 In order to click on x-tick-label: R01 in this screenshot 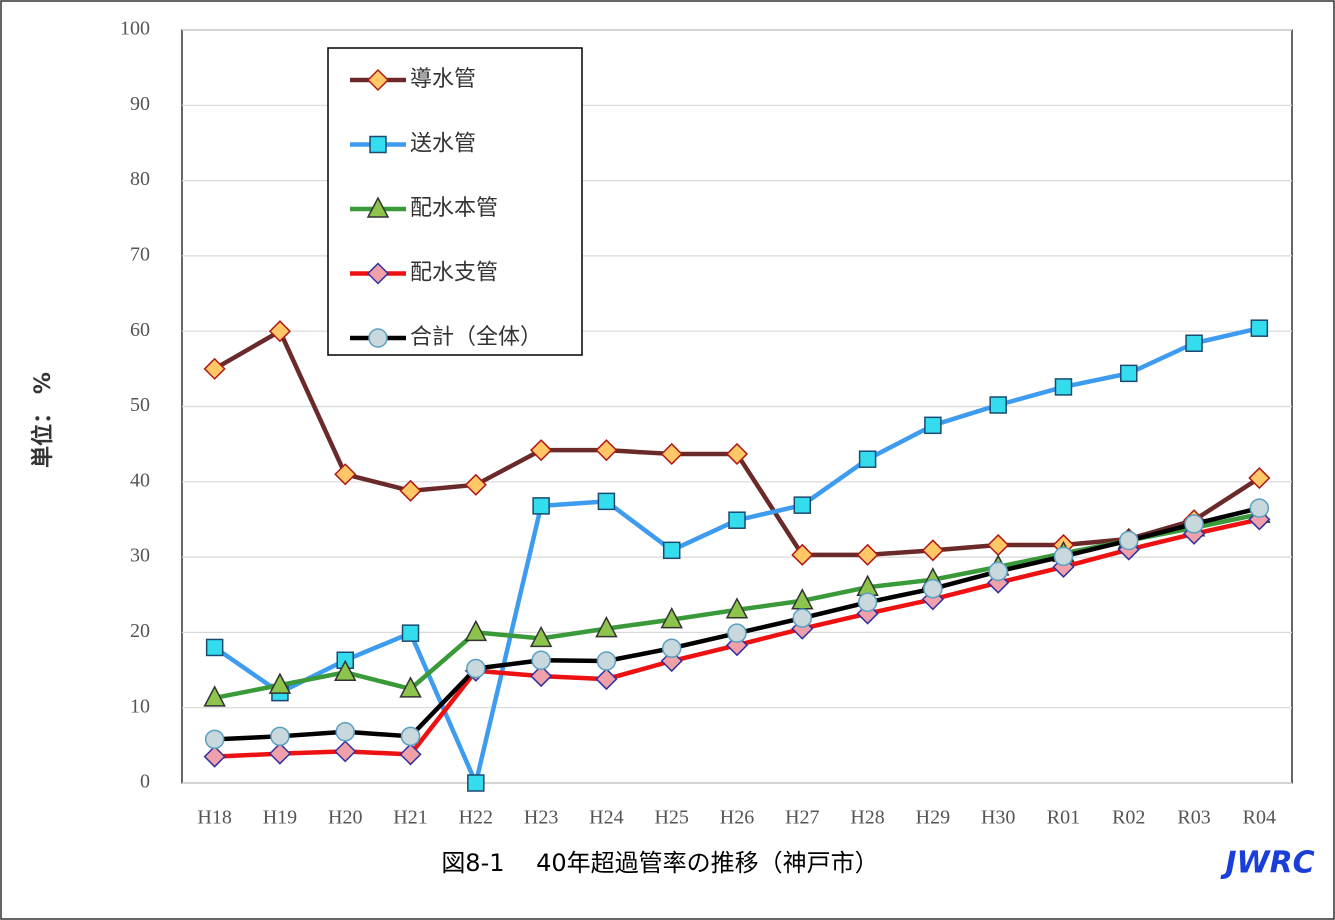, I will do `click(1063, 818)`.